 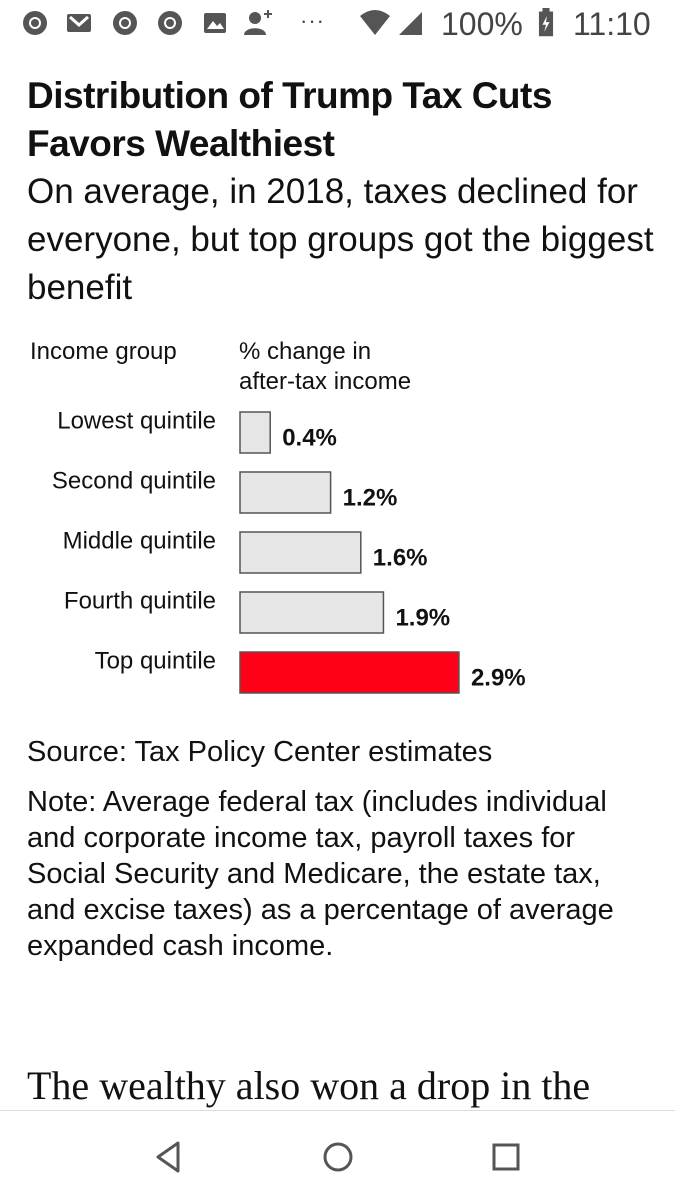 I want to click on category-label: Top quintile, so click(x=155, y=661).